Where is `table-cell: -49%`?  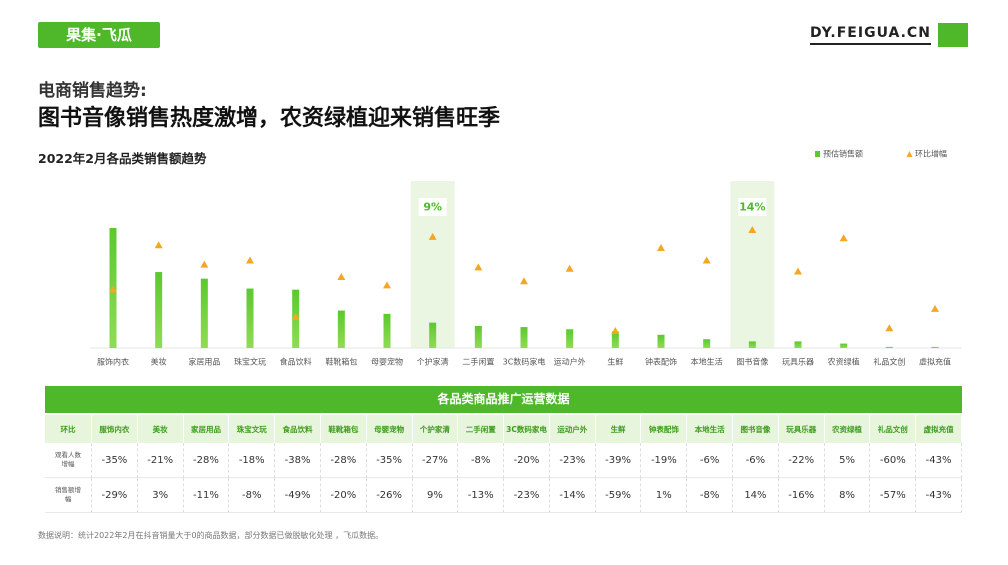
table-cell: -49% is located at coordinates (298, 495).